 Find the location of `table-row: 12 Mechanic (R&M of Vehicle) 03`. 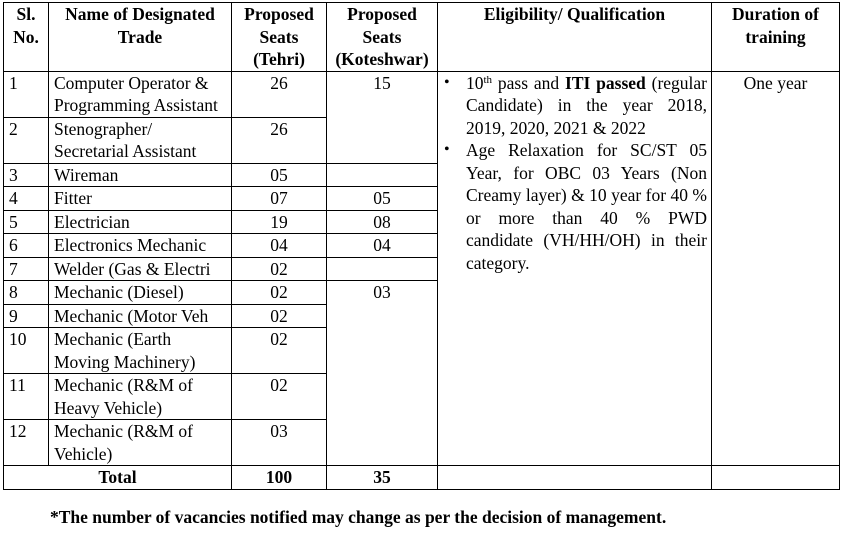

table-row: 12 Mechanic (R&M of Vehicle) 03 is located at coordinates (421, 442).